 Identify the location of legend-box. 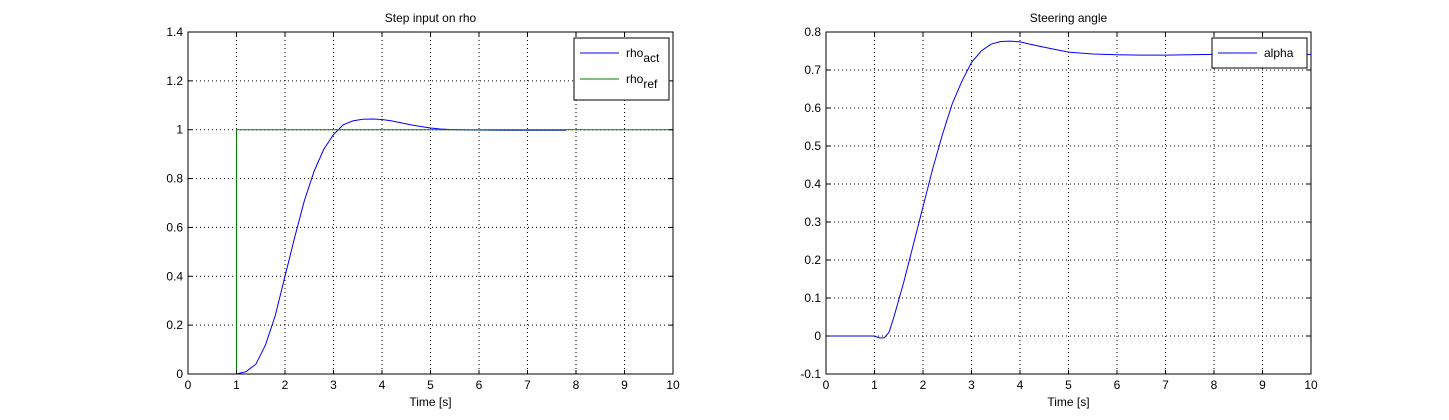
(621, 69).